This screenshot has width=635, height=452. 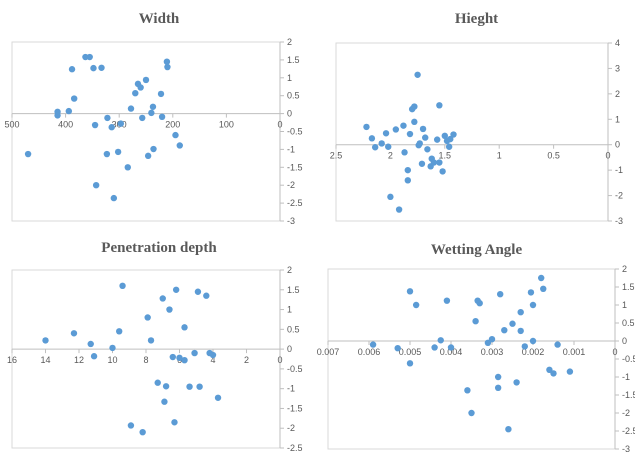 What do you see at coordinates (626, 448) in the screenshot?
I see `y-tick-label: -3` at bounding box center [626, 448].